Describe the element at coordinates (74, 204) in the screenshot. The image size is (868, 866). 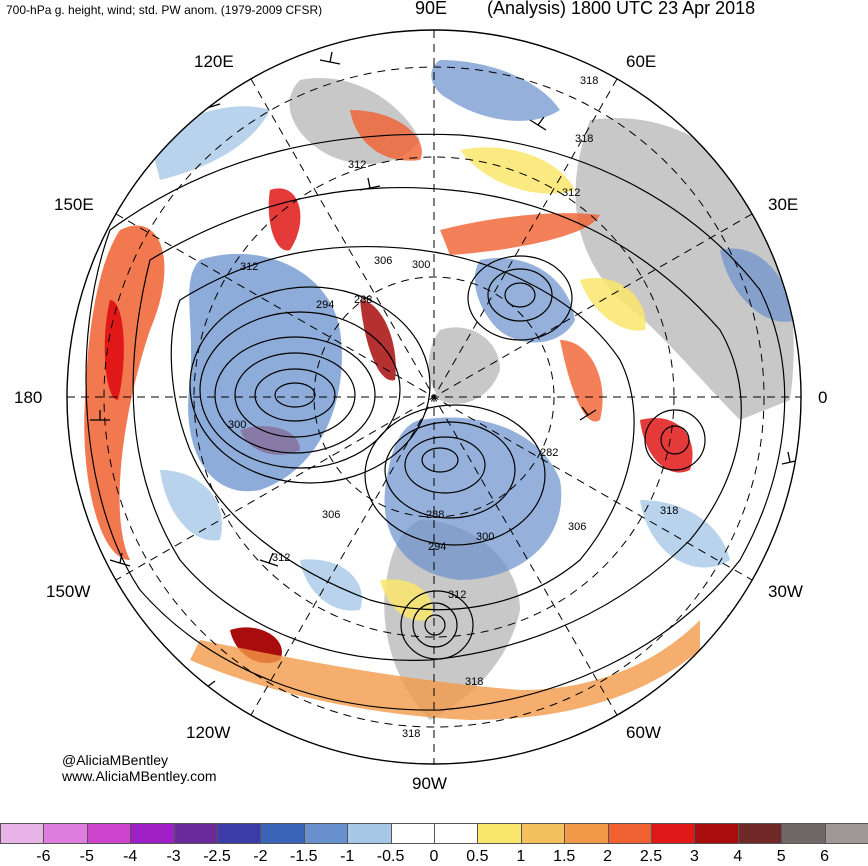
I see `longitude-label-150e: 150E` at that location.